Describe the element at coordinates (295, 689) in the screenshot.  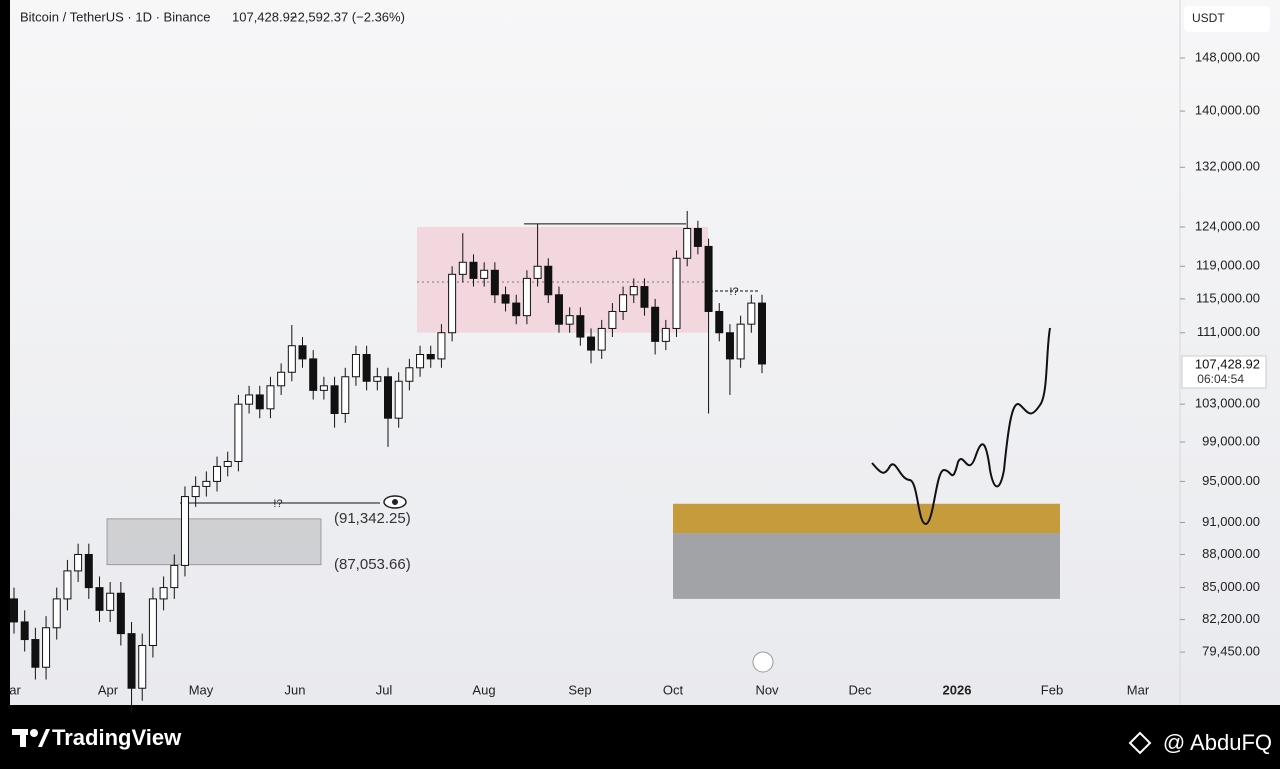
I see `x-tick-label: Jun` at that location.